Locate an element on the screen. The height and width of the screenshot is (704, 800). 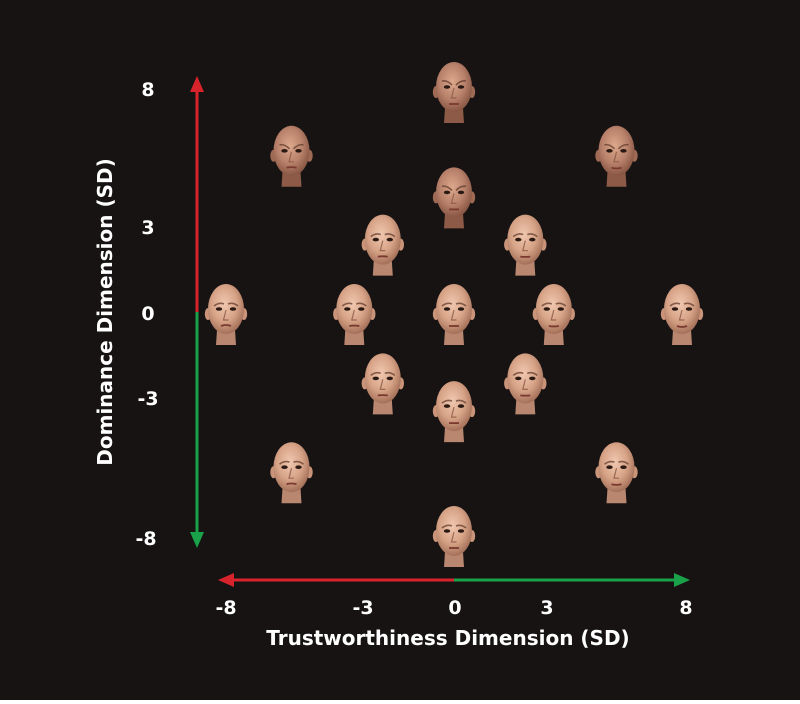
y-tick-label: 3 is located at coordinates (147, 228).